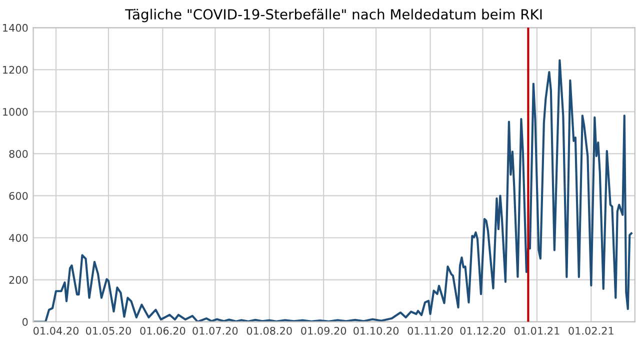 This screenshot has height=346, width=640. Describe the element at coordinates (18, 196) in the screenshot. I see `y-tick-label: 600` at that location.